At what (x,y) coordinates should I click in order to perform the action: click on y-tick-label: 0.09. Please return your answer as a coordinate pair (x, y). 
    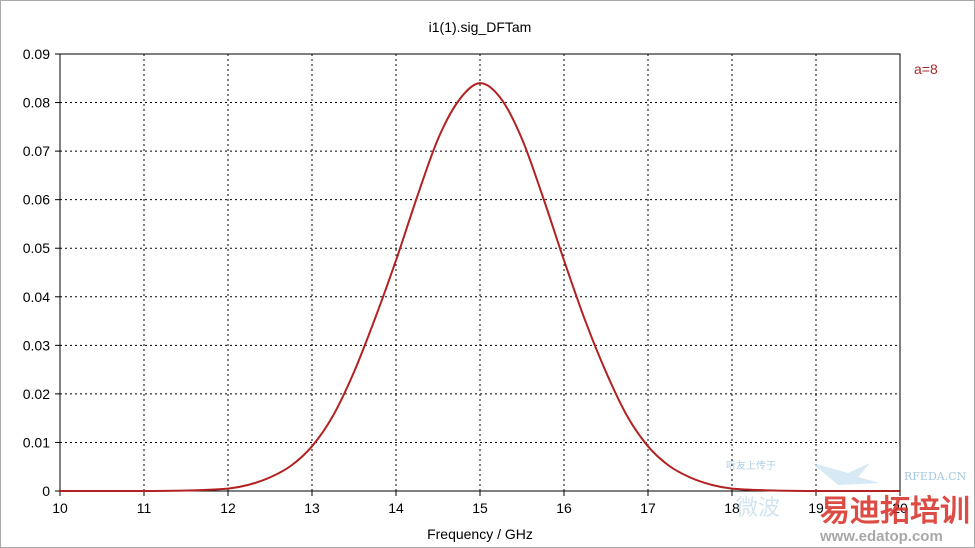
    Looking at the image, I should click on (36, 54).